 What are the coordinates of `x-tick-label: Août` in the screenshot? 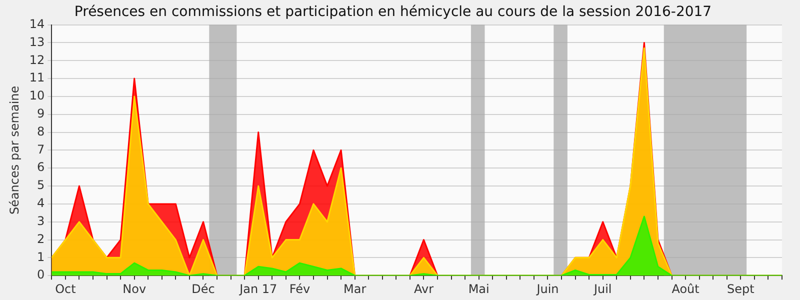 It's located at (686, 289).